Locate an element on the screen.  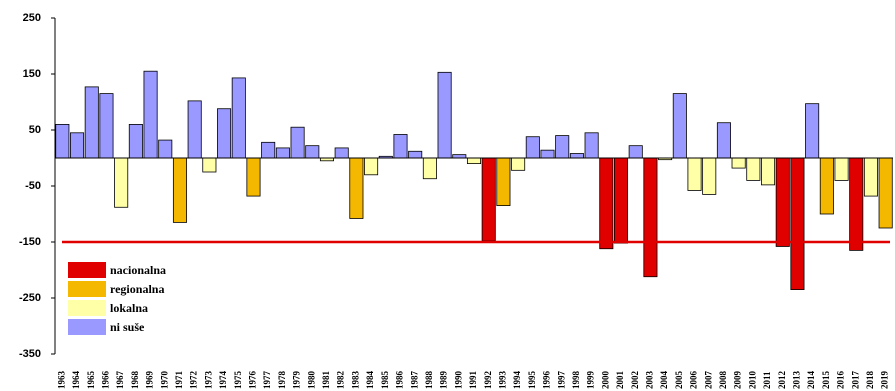
legend-label: nacionalna is located at coordinates (138, 270).